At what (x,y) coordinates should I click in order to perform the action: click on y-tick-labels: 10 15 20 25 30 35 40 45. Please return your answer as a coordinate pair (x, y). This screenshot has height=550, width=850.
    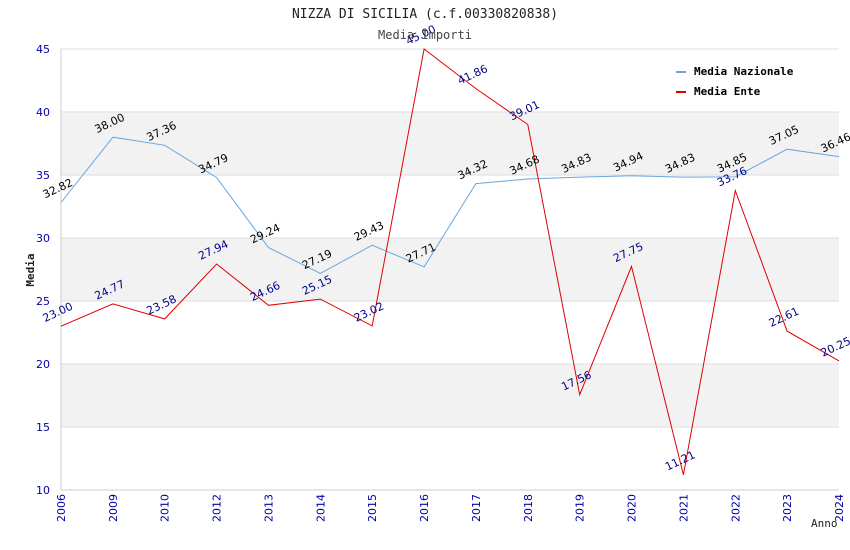
    Looking at the image, I should click on (43, 270).